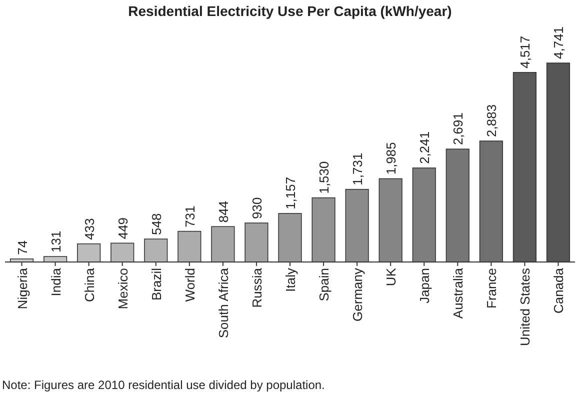 This screenshot has width=580, height=399. Describe the element at coordinates (290, 193) in the screenshot. I see `data-label: 1,157` at that location.